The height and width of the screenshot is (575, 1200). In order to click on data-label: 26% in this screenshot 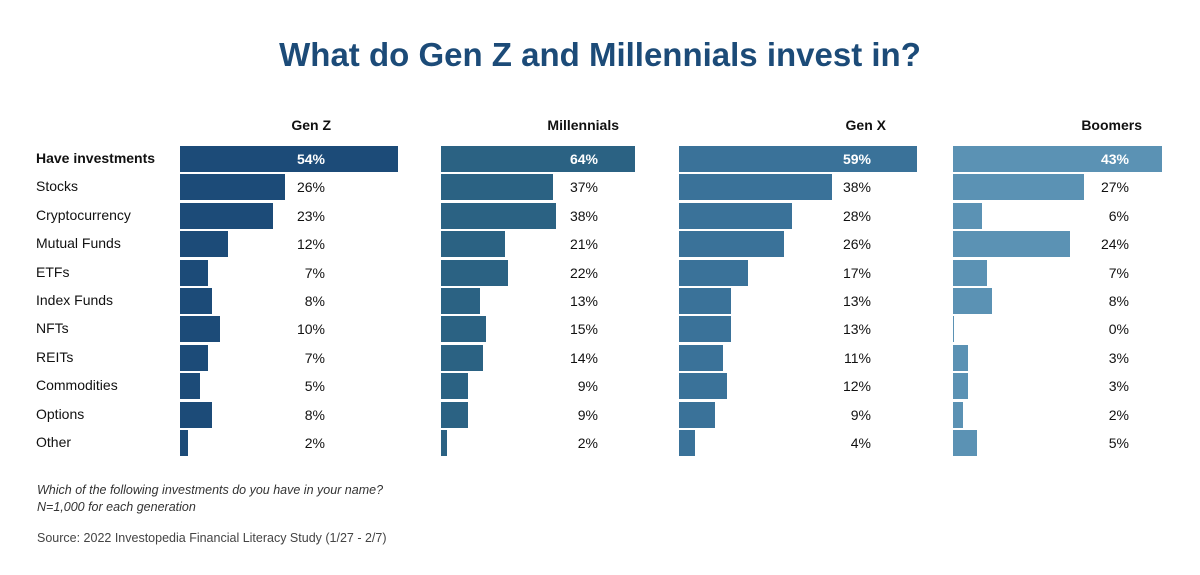, I will do `click(310, 187)`.